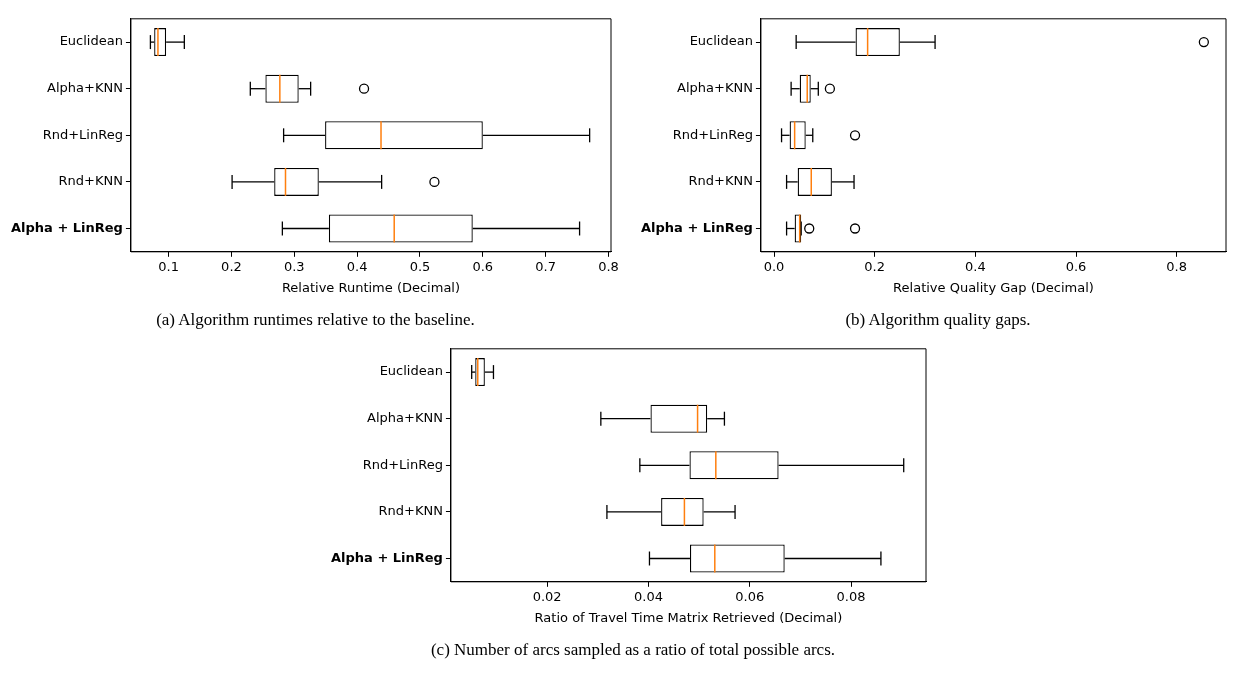 Image resolution: width=1242 pixels, height=676 pixels. Describe the element at coordinates (774, 266) in the screenshot. I see `x-tick-label: 0.0` at that location.